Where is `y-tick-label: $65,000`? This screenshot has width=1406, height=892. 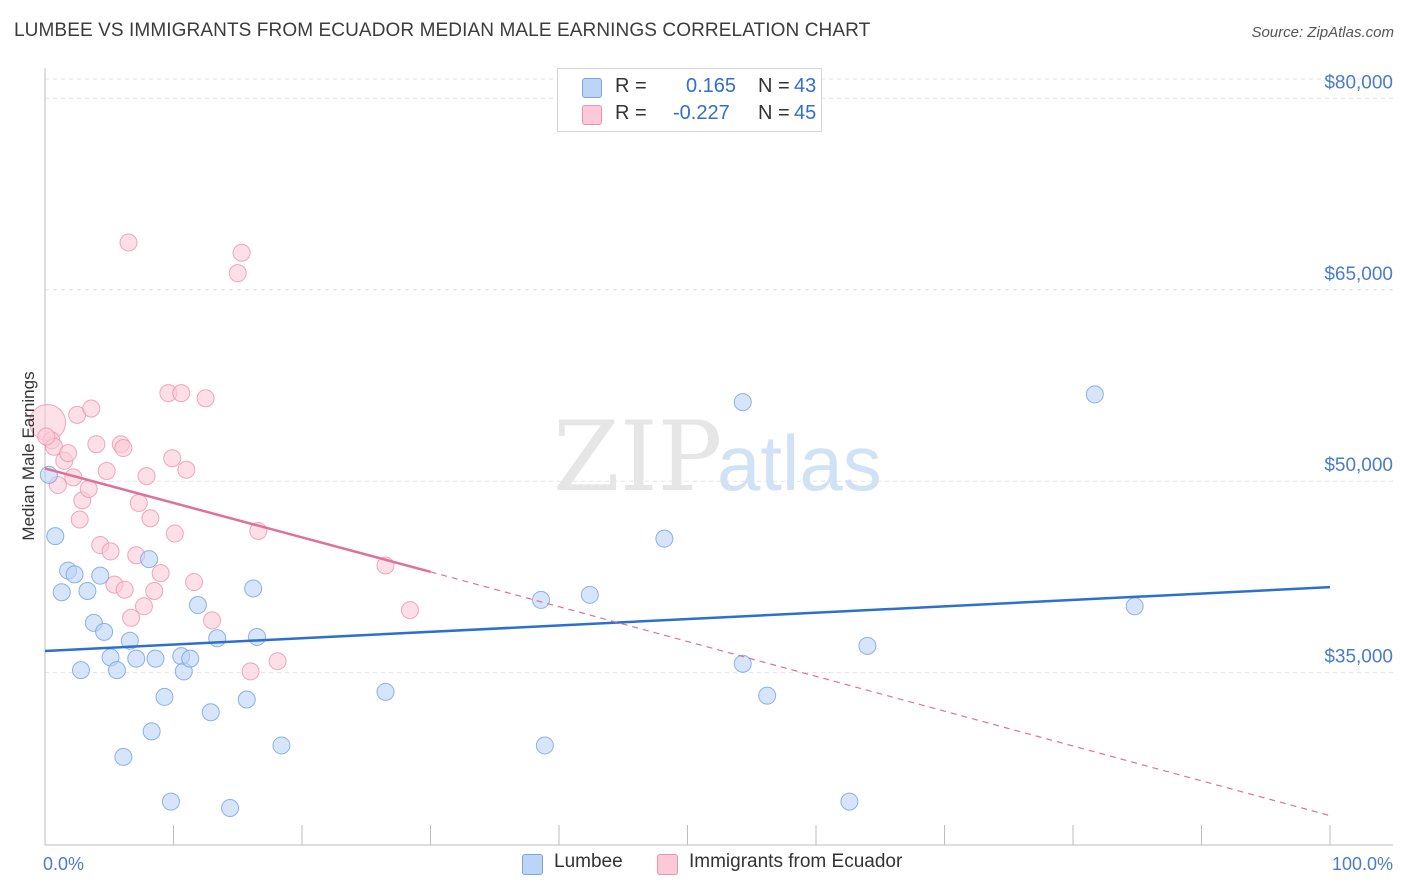
y-tick-label: $65,000 is located at coordinates (1358, 274).